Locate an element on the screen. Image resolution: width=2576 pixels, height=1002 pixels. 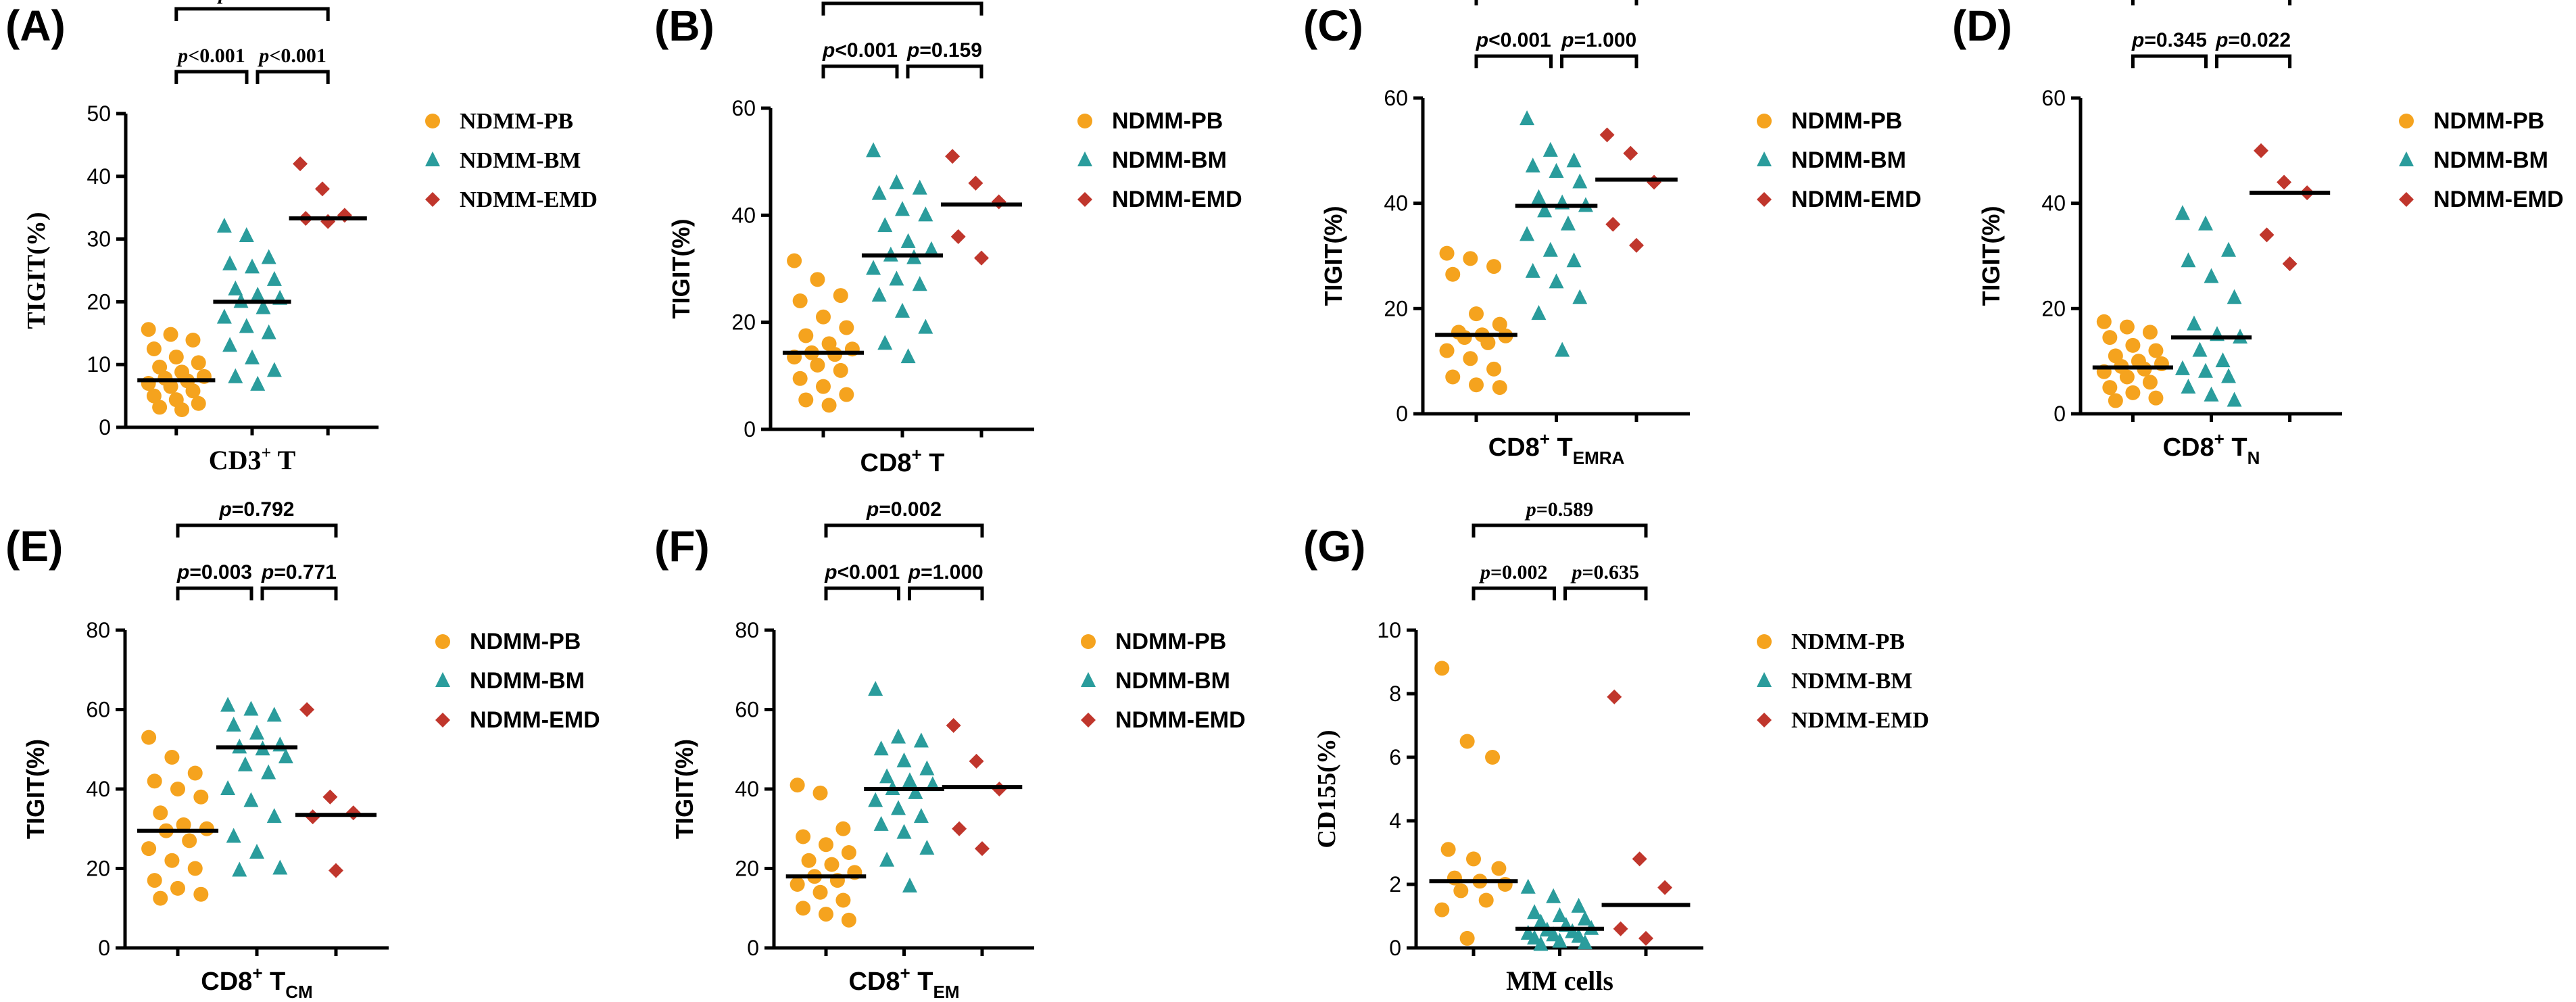
panel-label: (E) is located at coordinates (34, 546).